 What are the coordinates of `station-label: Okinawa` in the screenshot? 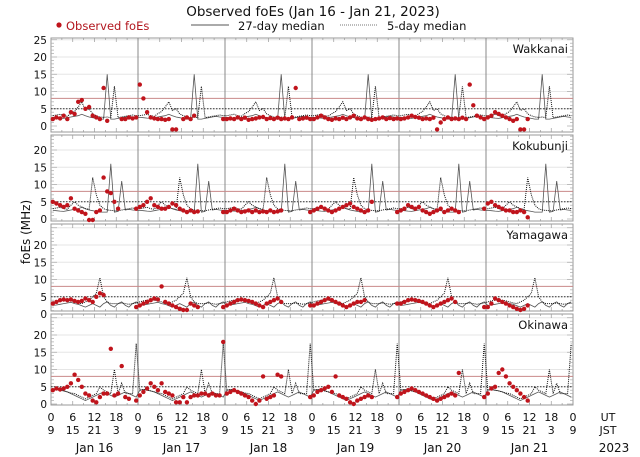 It's located at (543, 325).